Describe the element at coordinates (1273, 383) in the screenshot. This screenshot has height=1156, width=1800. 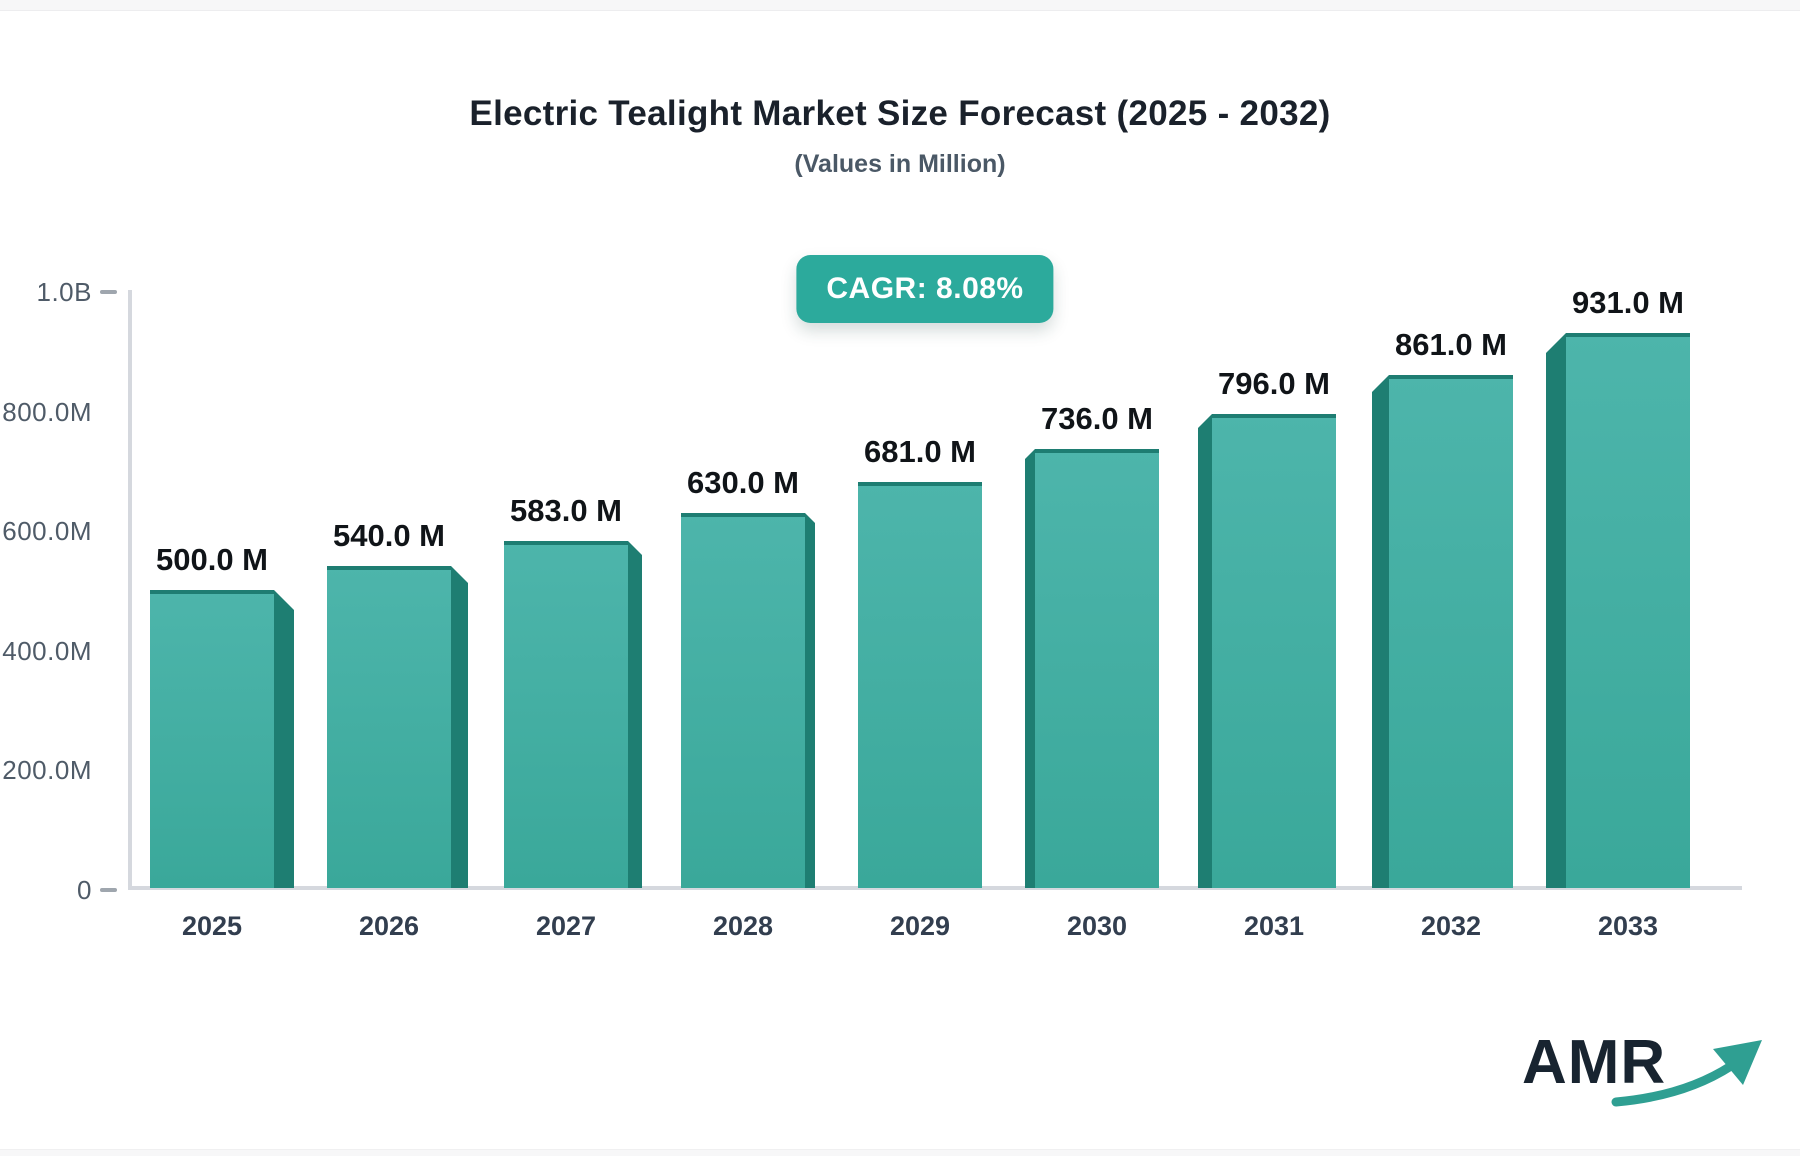
I see `bar-value-label: 796.0 M` at that location.